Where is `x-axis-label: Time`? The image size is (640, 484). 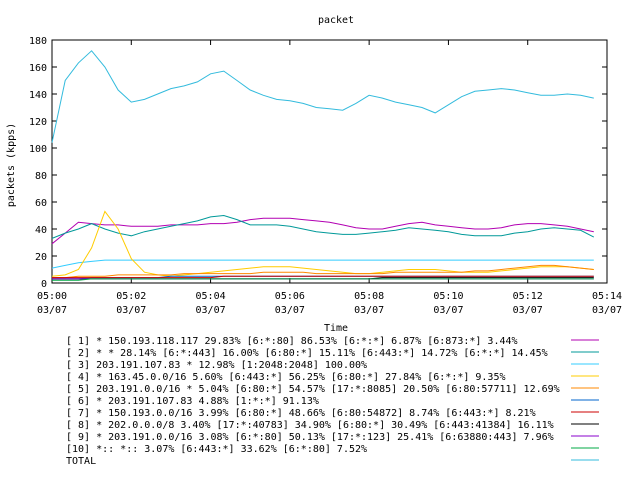
x-axis-label: Time is located at coordinates (336, 328).